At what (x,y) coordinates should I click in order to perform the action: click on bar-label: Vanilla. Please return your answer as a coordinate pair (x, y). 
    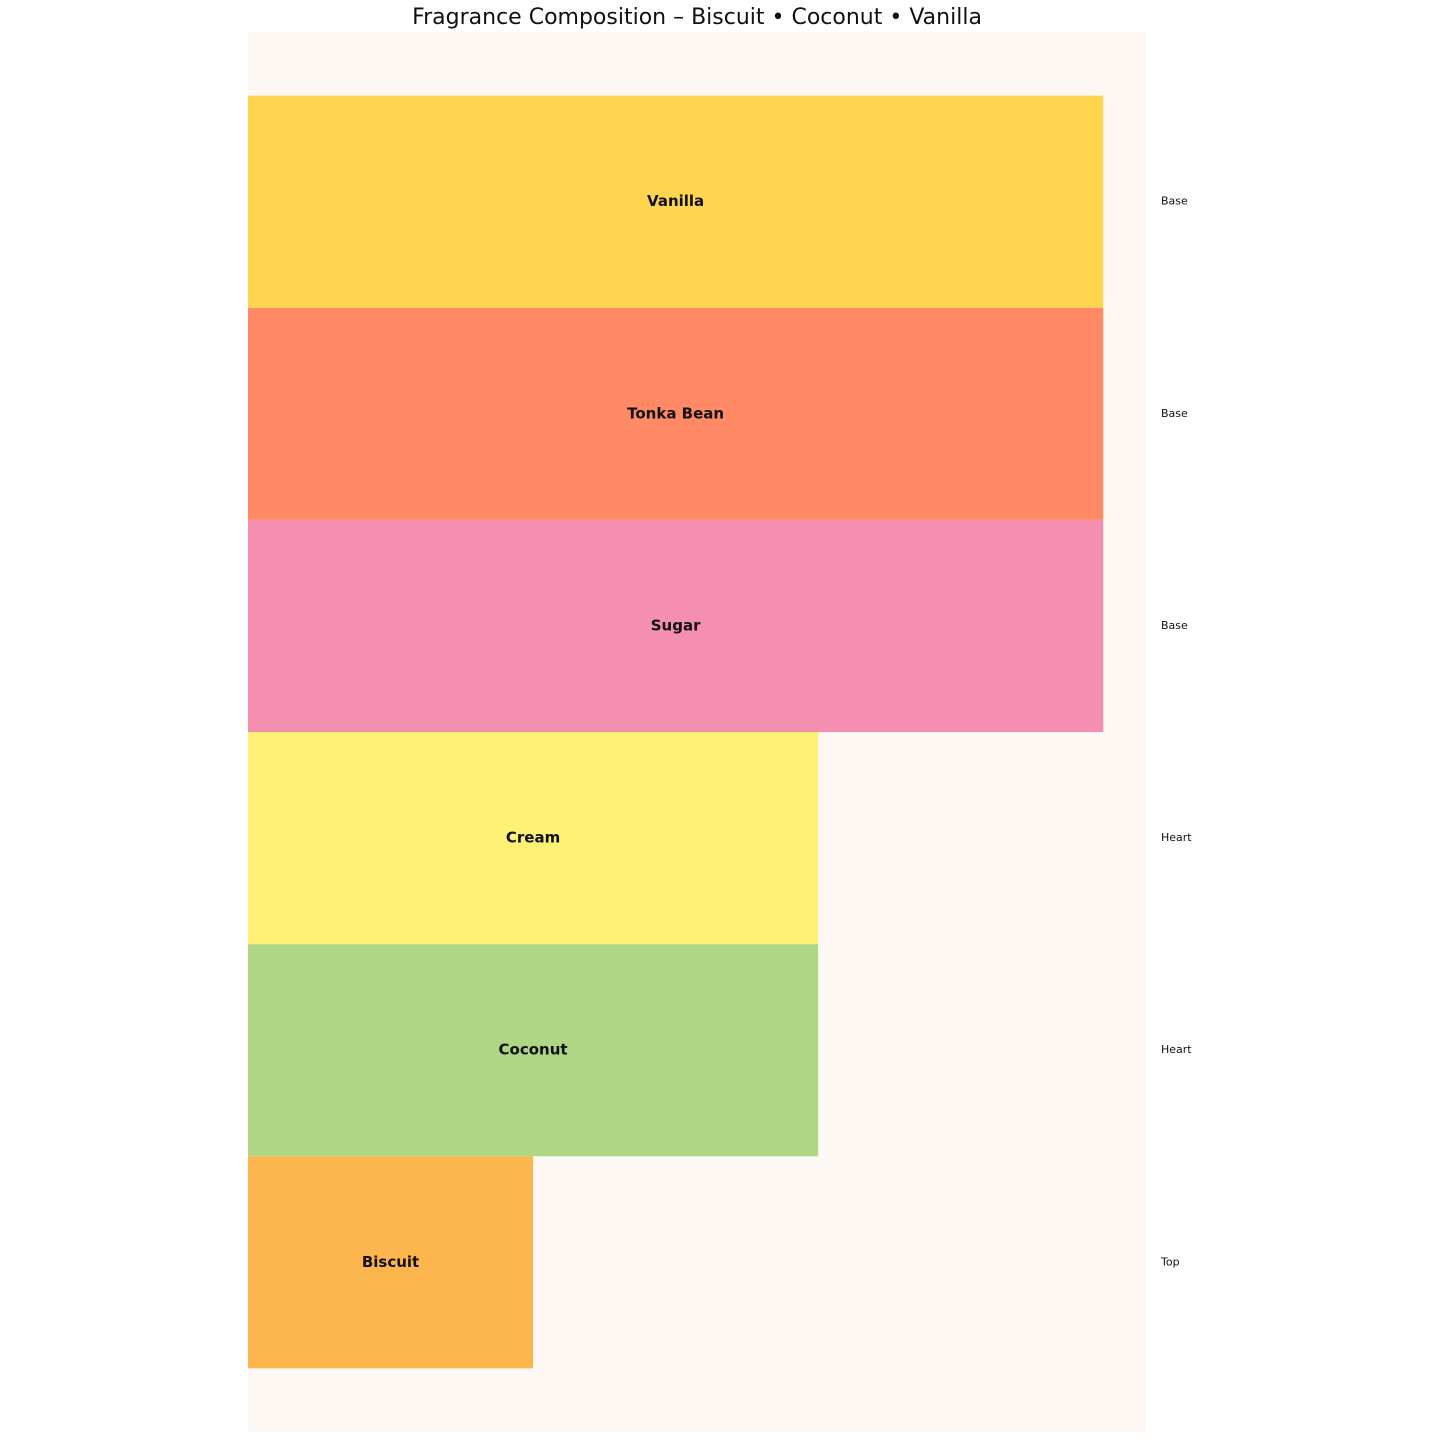
    Looking at the image, I should click on (675, 201).